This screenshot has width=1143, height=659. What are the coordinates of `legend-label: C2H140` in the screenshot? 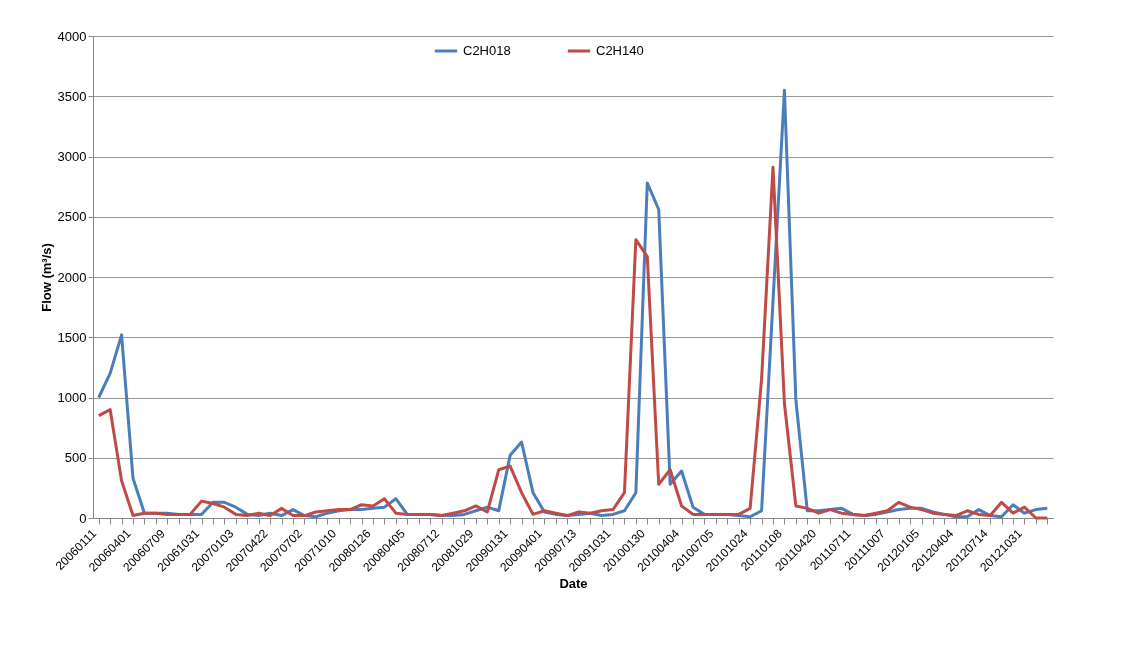 It's located at (620, 50).